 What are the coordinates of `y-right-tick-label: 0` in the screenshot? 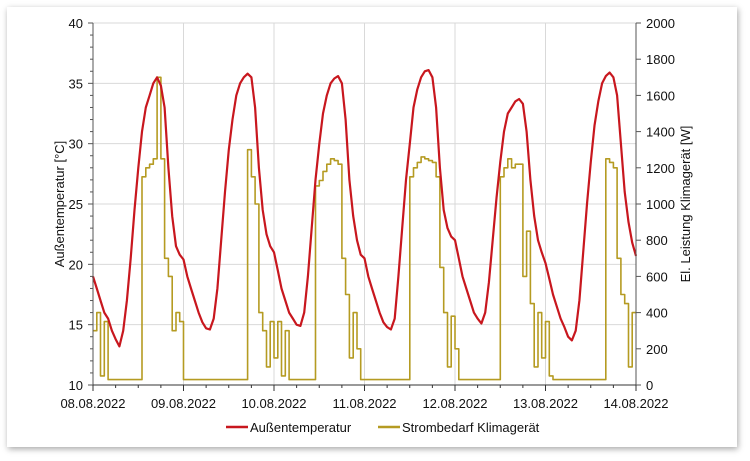 It's located at (649, 385).